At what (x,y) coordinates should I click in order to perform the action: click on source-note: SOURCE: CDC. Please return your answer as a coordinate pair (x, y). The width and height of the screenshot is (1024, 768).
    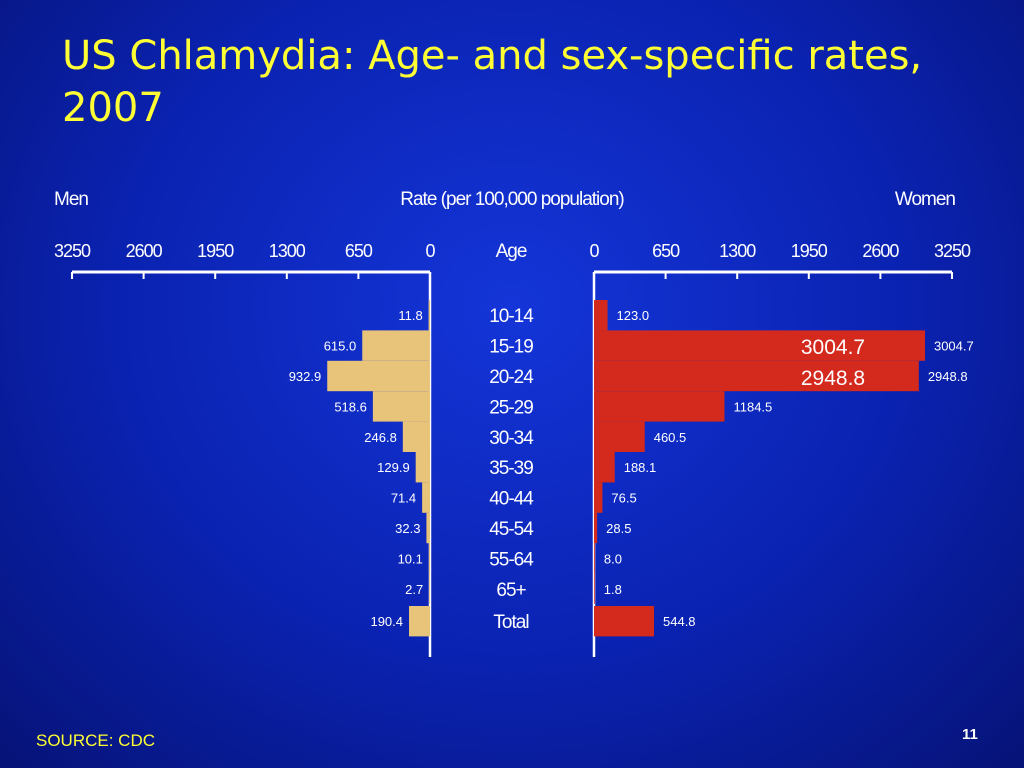
    Looking at the image, I should click on (96, 740).